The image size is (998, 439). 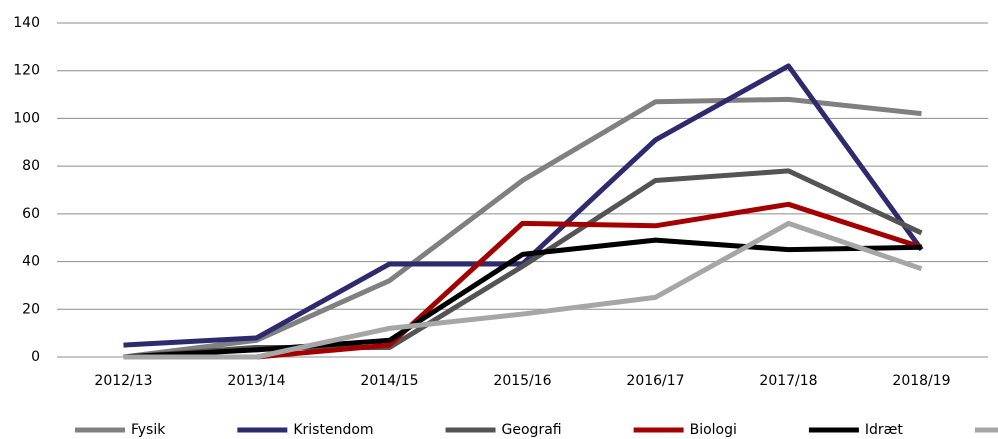 I want to click on y-tick-label: 0, so click(x=35, y=357).